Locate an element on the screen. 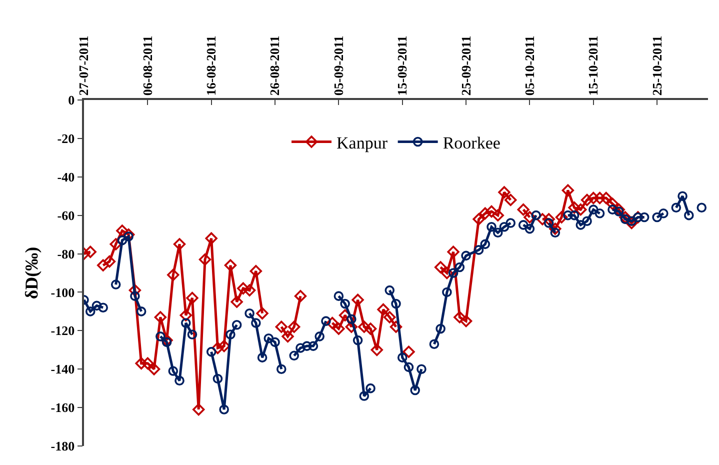 This screenshot has width=719, height=465. y-tick-label: -100 is located at coordinates (62, 292).